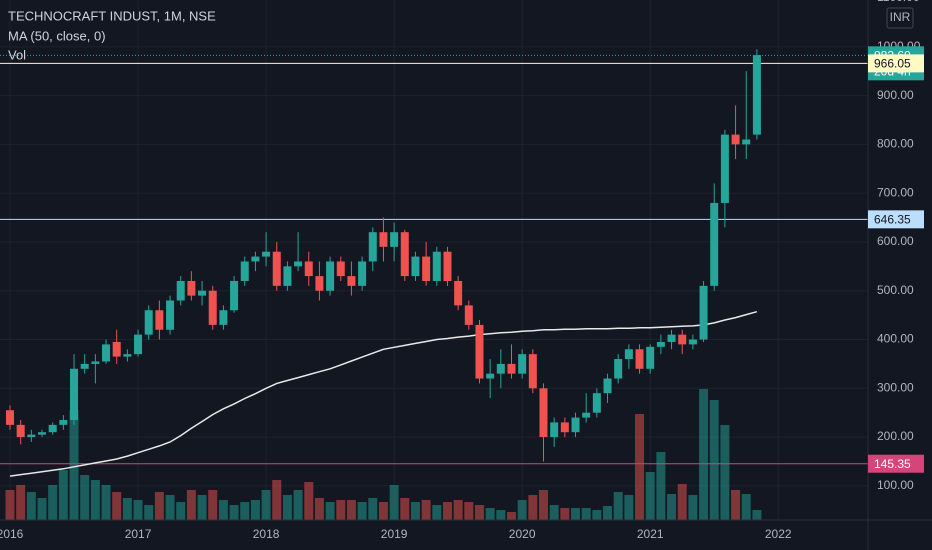  What do you see at coordinates (895, 241) in the screenshot?
I see `y-tick-label: 600.00` at bounding box center [895, 241].